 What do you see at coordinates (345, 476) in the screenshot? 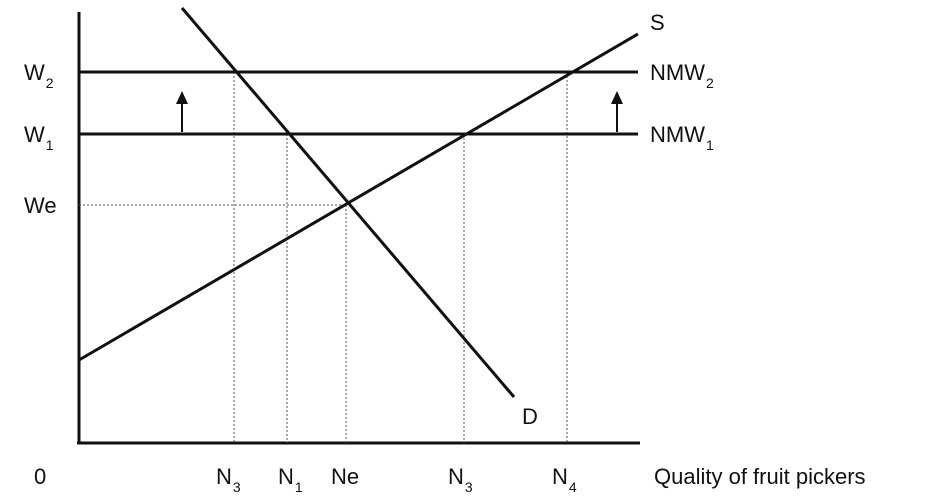
I see `label-ne: Ne` at bounding box center [345, 476].